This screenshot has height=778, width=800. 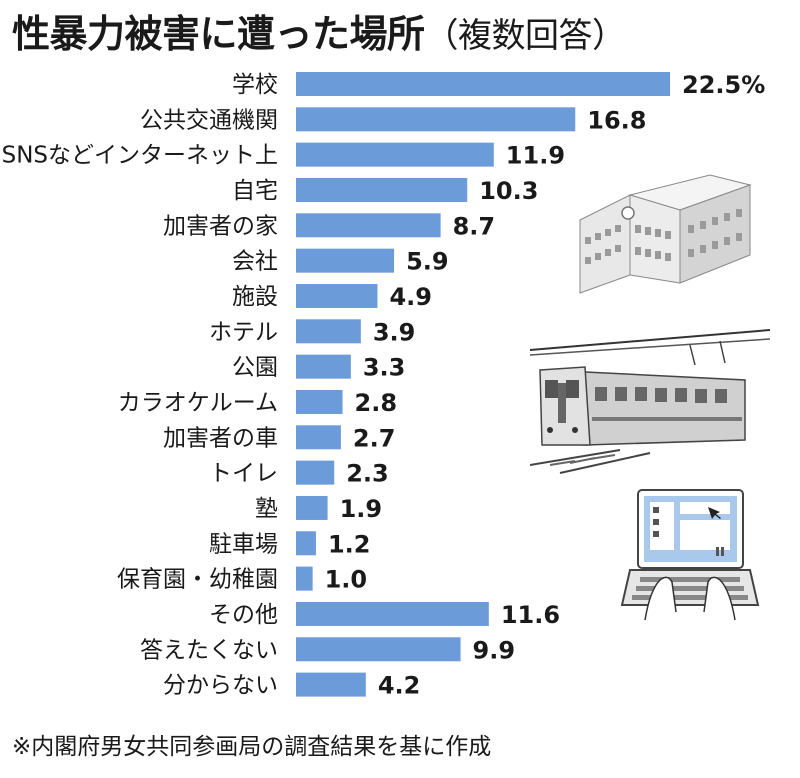 I want to click on category-label: 答えたくない, so click(x=209, y=650).